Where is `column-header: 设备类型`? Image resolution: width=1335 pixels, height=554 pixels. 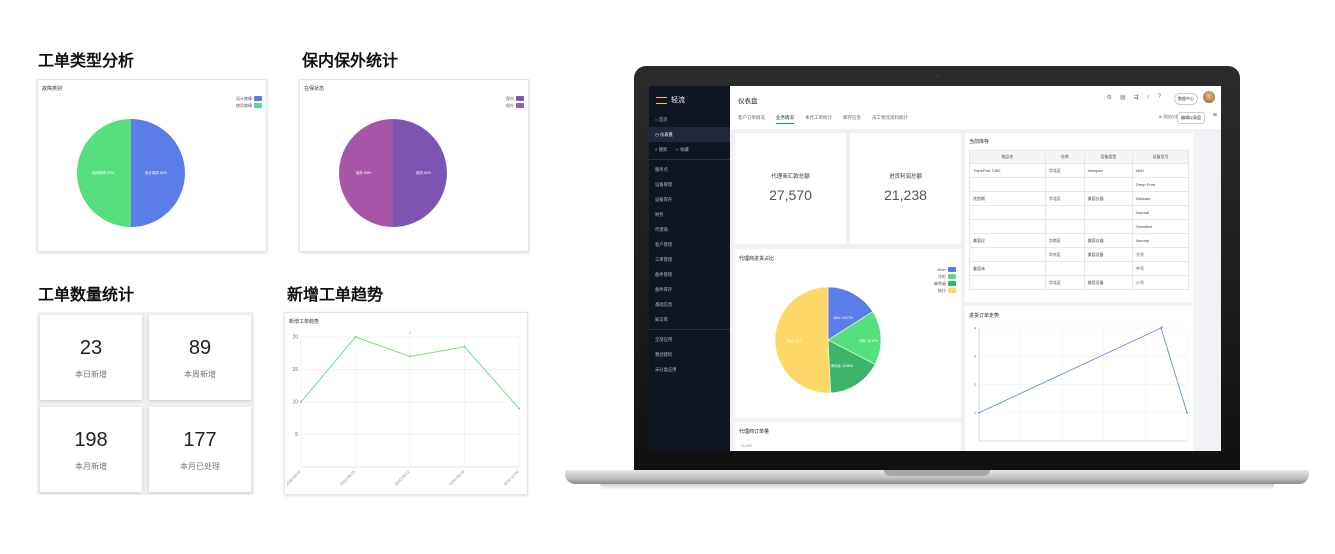 column-header: 设备类型 is located at coordinates (1108, 157).